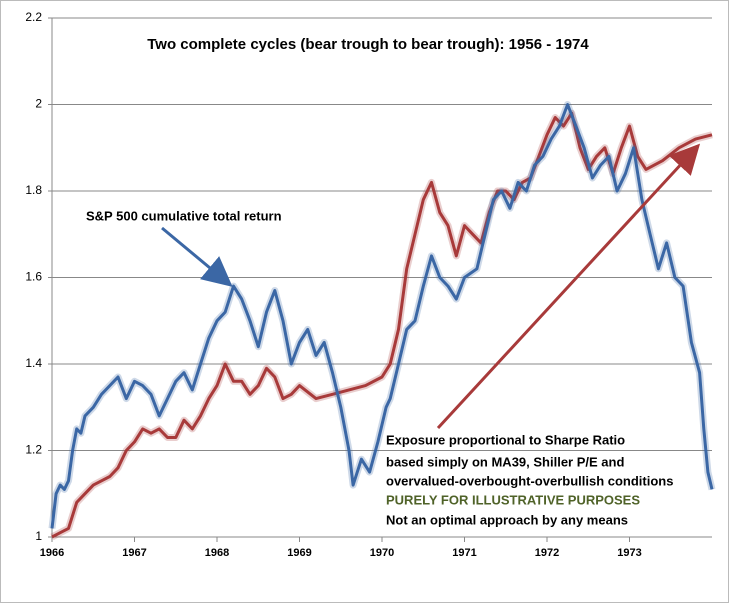  Describe the element at coordinates (299, 553) in the screenshot. I see `x-tick-label: 1969` at that location.